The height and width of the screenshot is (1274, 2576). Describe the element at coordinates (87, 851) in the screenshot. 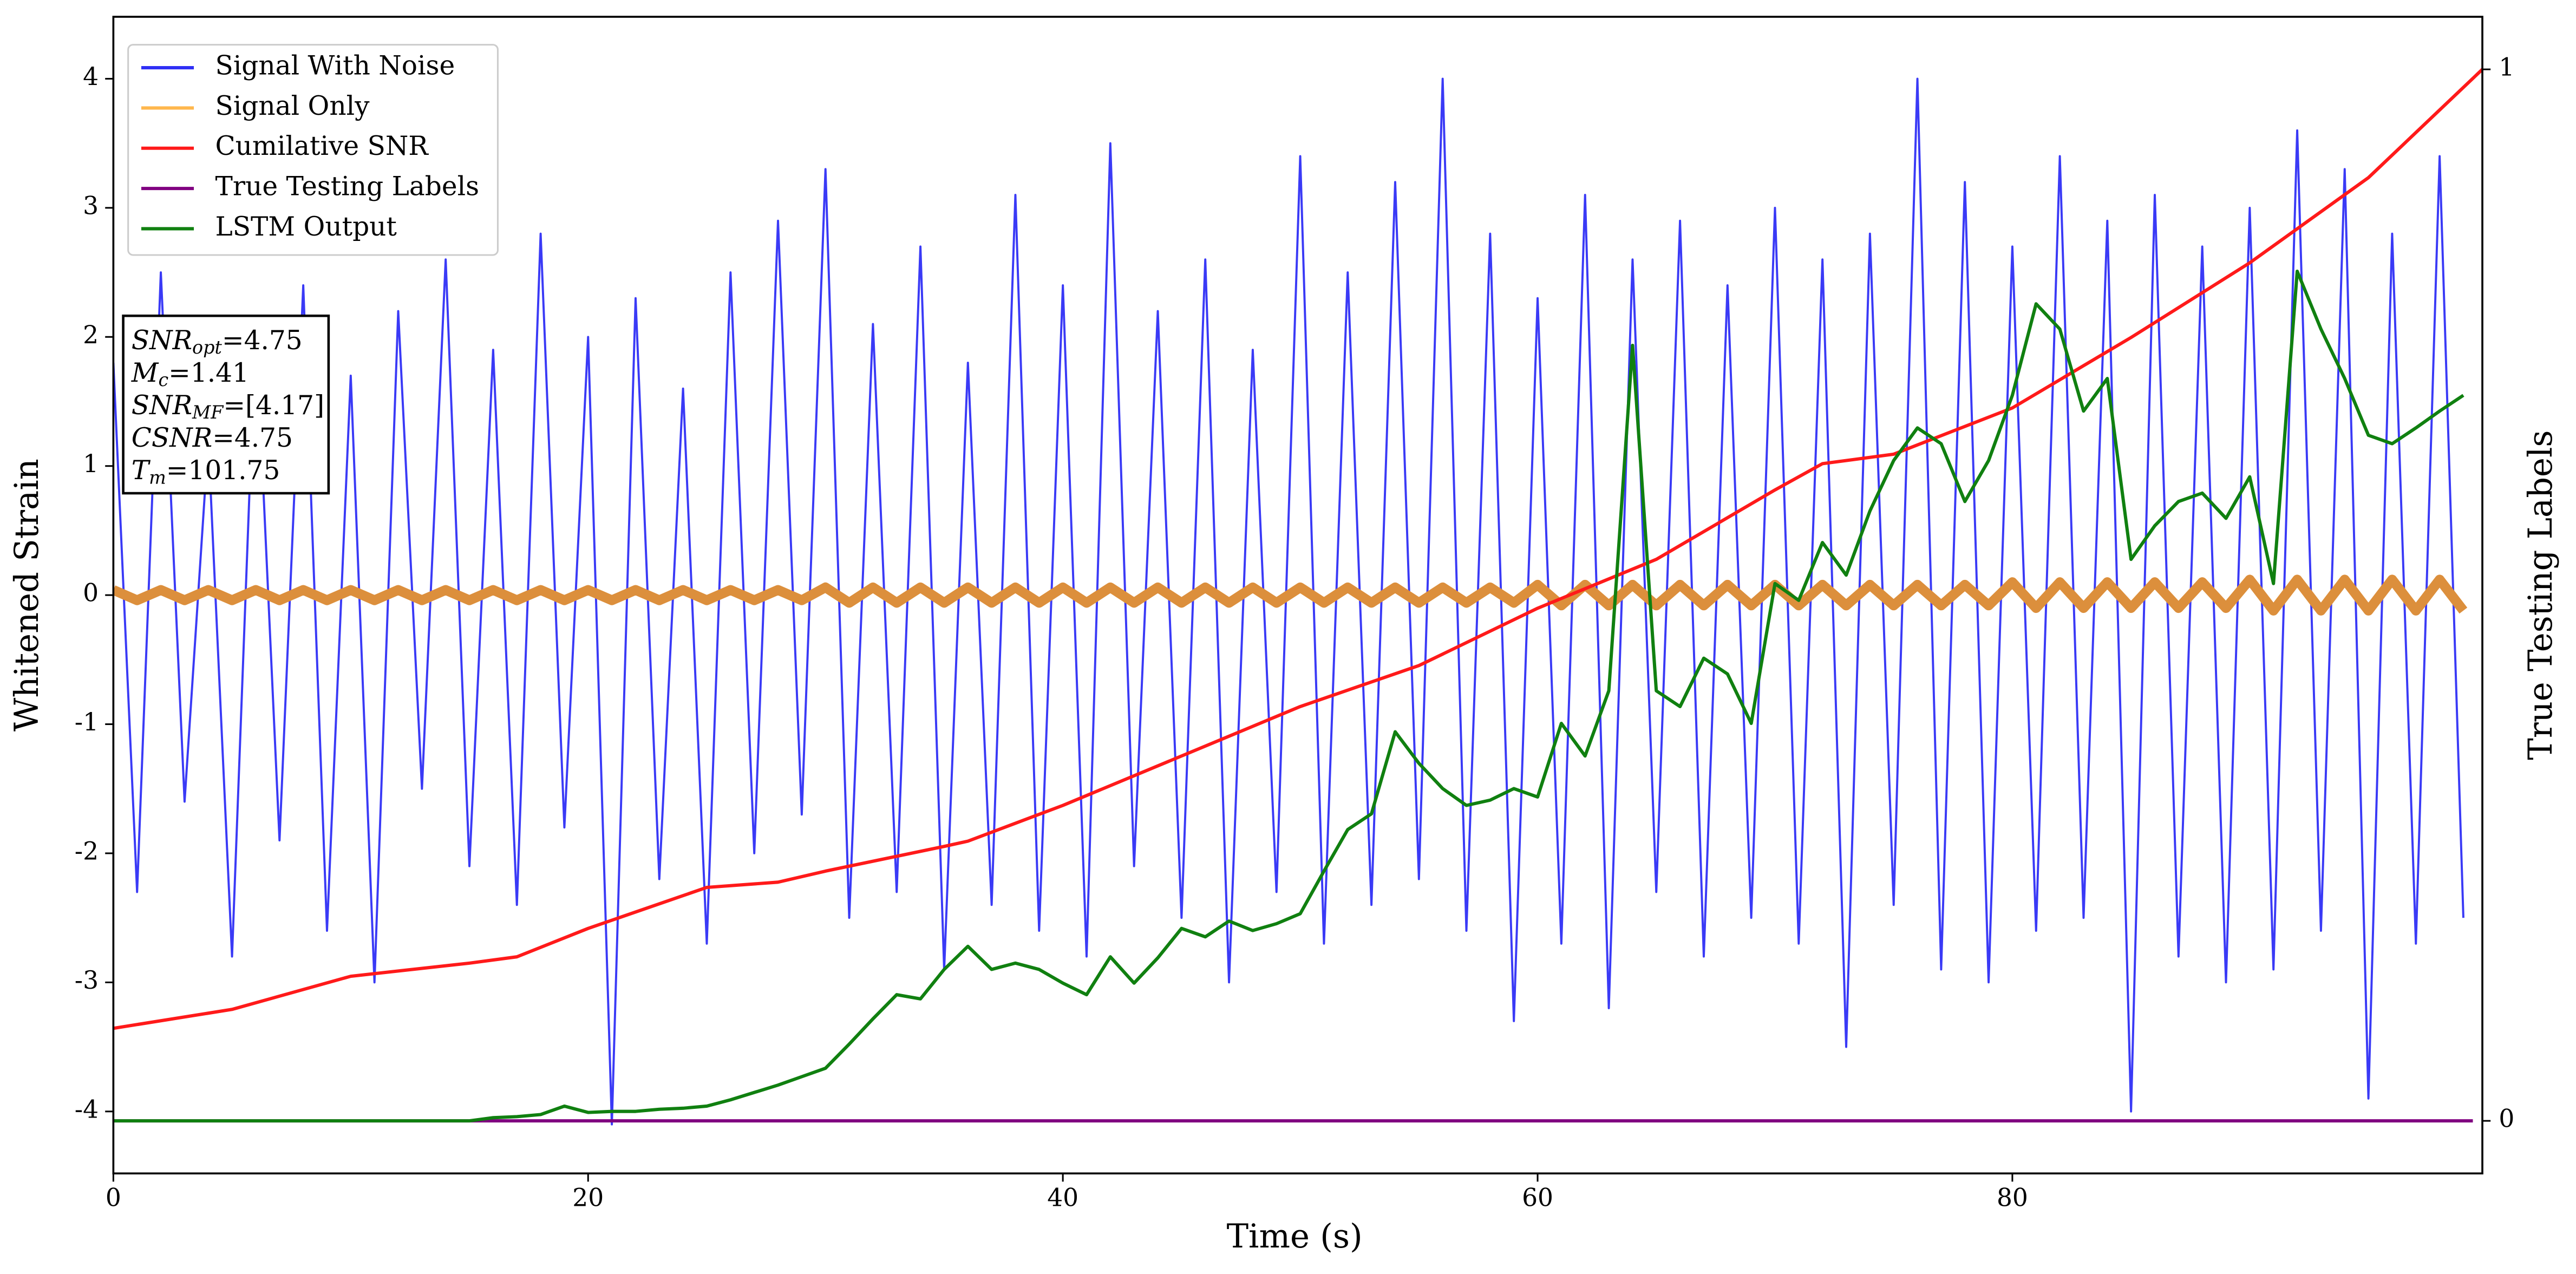

I see `y-tick-label: -2` at that location.